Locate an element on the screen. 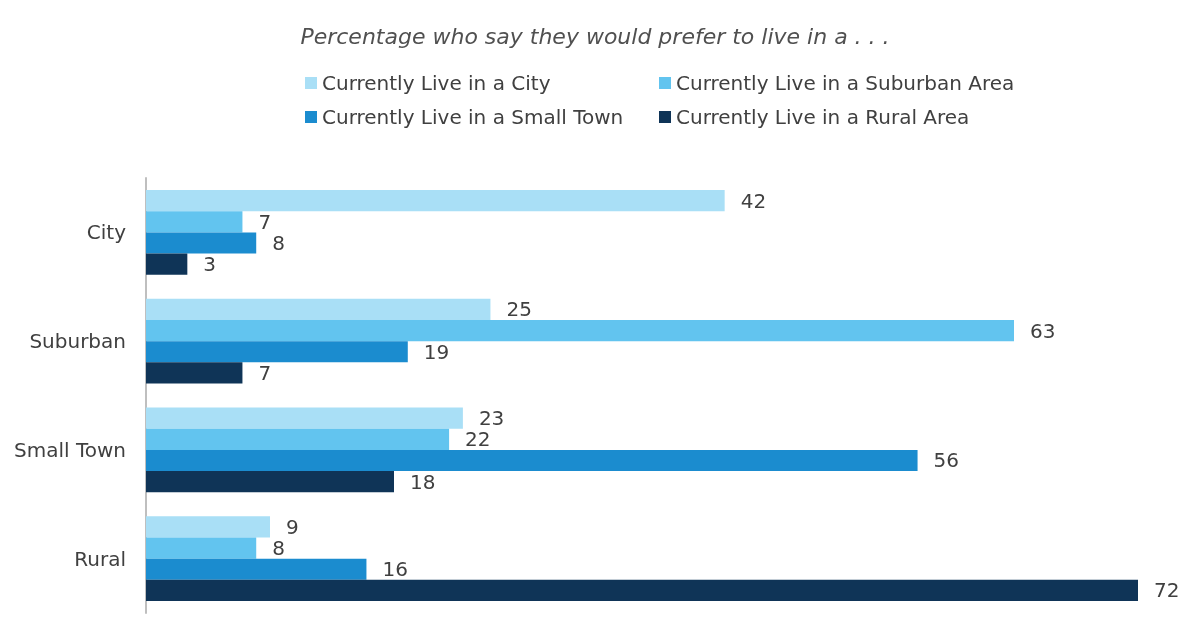 Image resolution: width=1190 pixels, height=627 pixels. data-label: 72 is located at coordinates (1167, 590).